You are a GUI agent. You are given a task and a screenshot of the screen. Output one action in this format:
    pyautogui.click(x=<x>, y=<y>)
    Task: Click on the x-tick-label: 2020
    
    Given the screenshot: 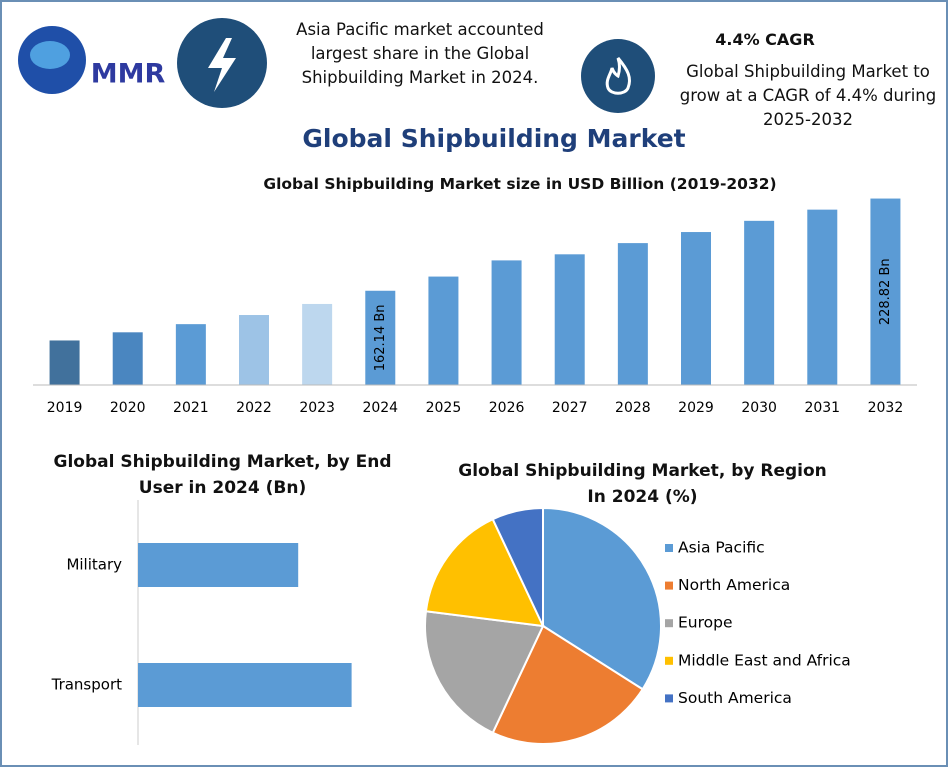 What is the action you would take?
    pyautogui.click(x=128, y=408)
    